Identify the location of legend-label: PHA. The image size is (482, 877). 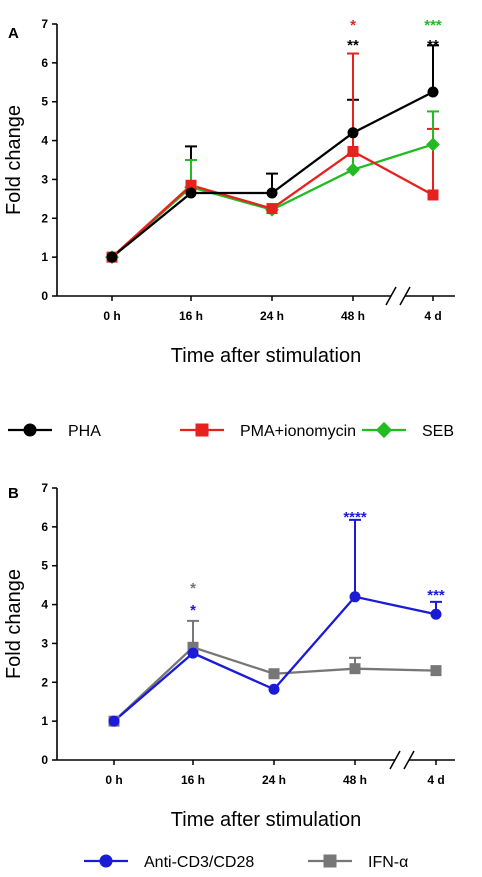
(84, 431).